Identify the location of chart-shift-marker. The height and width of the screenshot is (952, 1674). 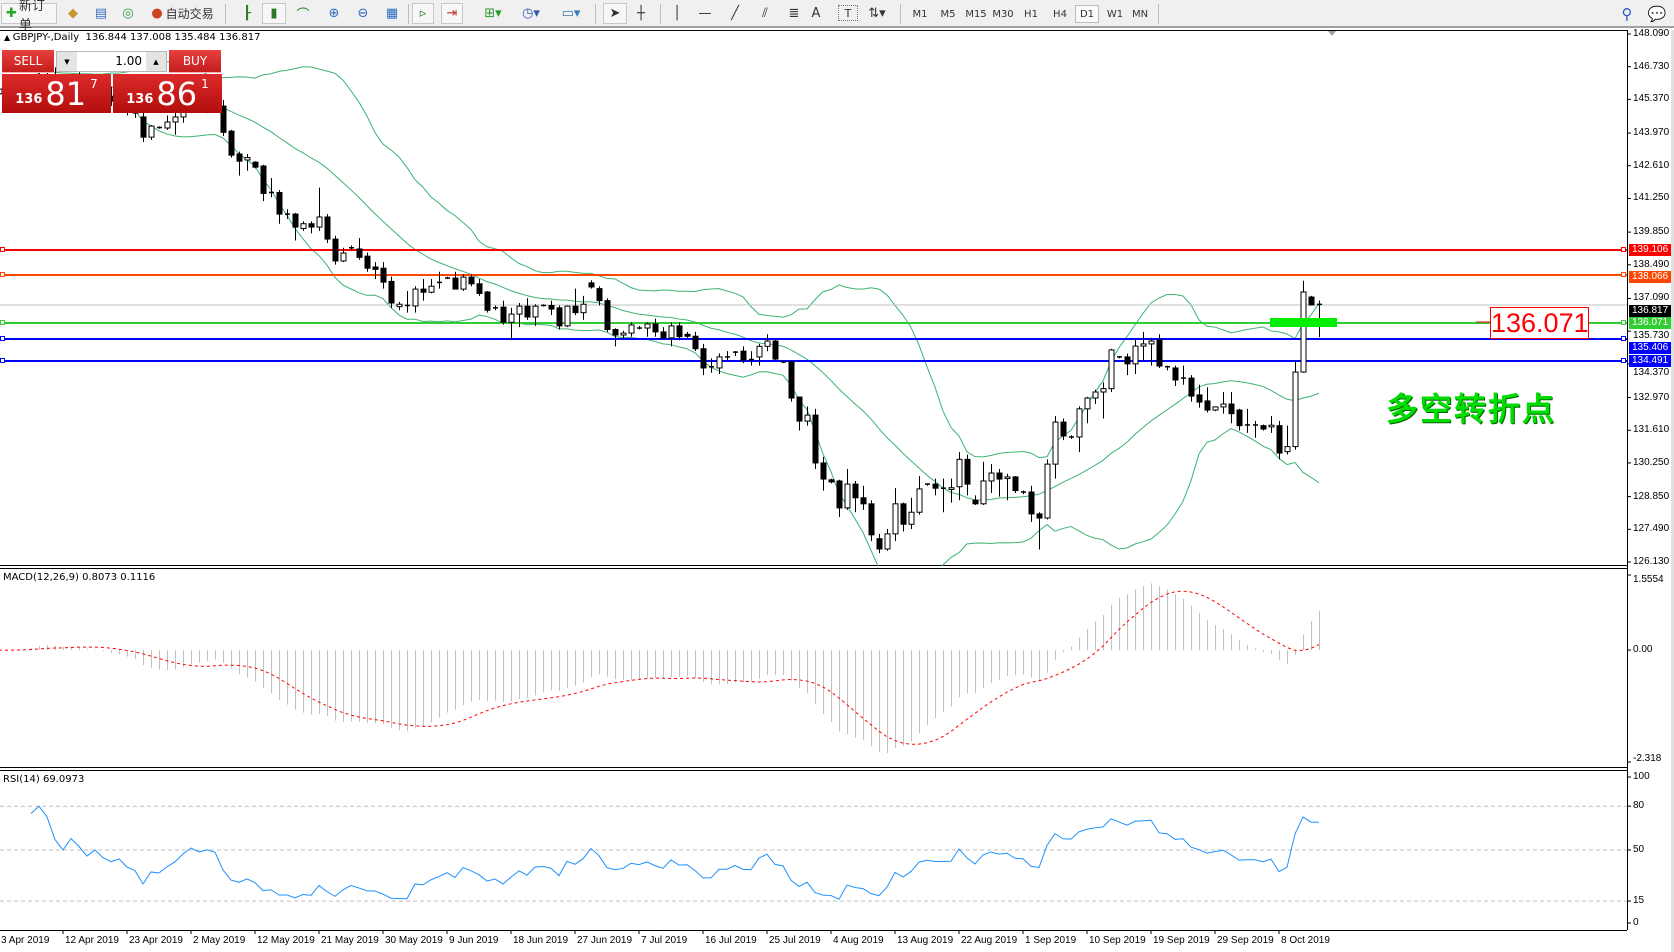
(1332, 33).